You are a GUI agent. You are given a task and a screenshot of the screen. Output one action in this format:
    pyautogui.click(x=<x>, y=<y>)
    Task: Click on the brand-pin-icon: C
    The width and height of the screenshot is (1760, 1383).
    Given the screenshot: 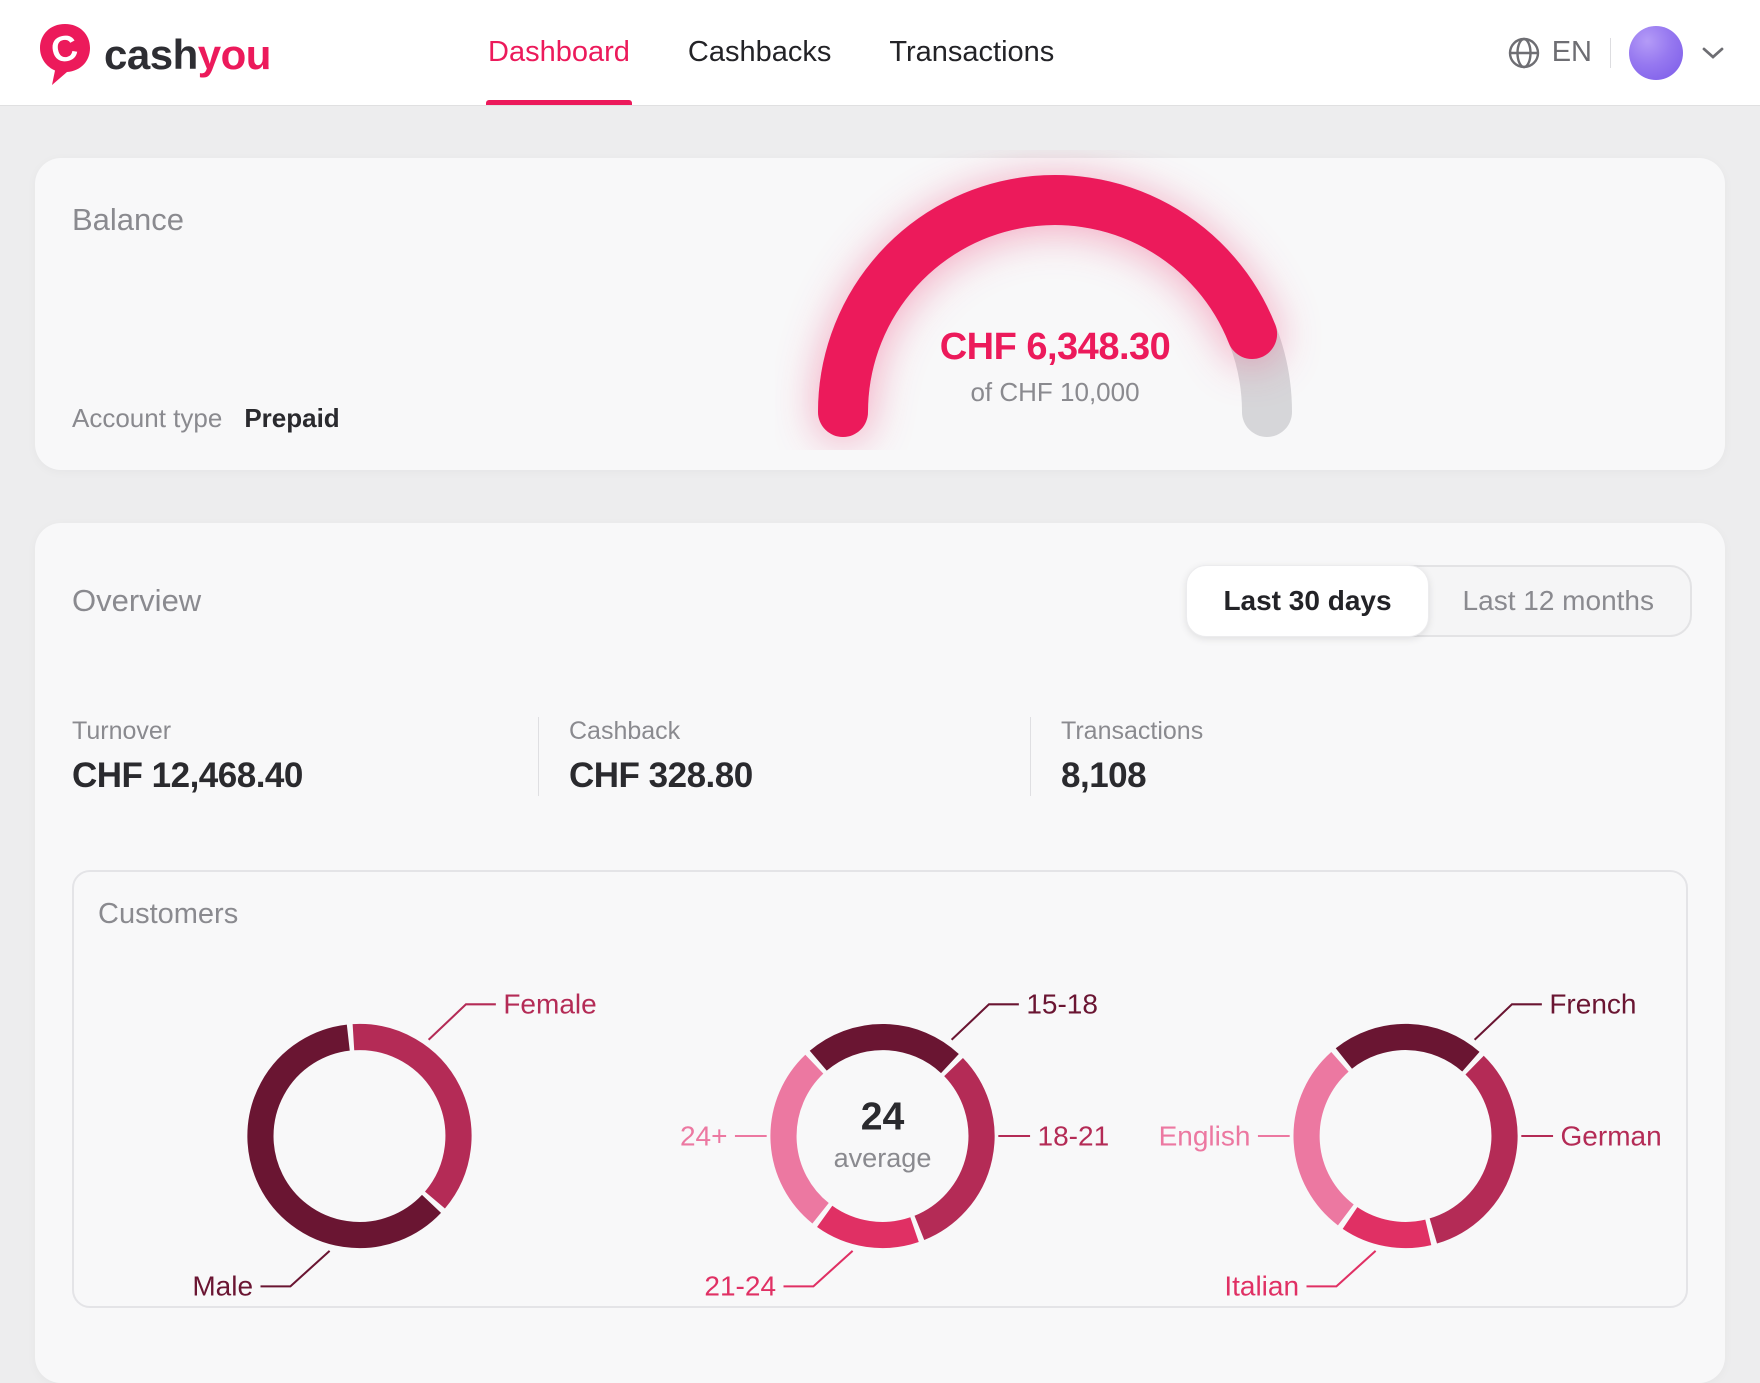 What is the action you would take?
    pyautogui.click(x=65, y=54)
    